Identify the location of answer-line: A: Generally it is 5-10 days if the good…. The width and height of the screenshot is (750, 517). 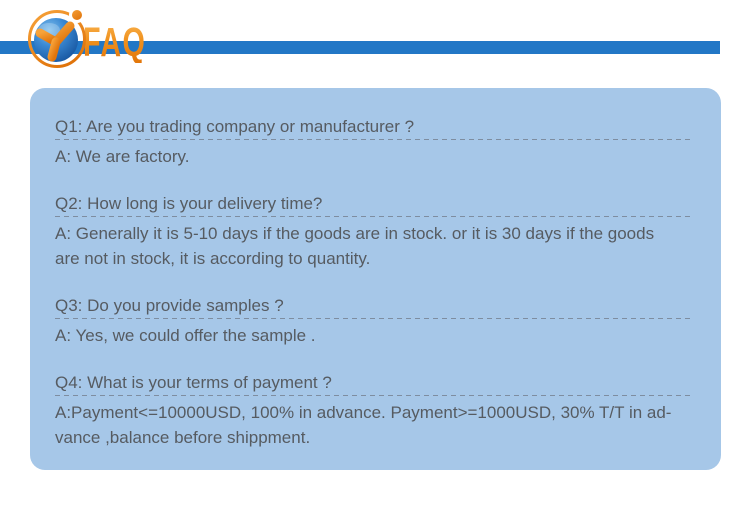
(355, 233).